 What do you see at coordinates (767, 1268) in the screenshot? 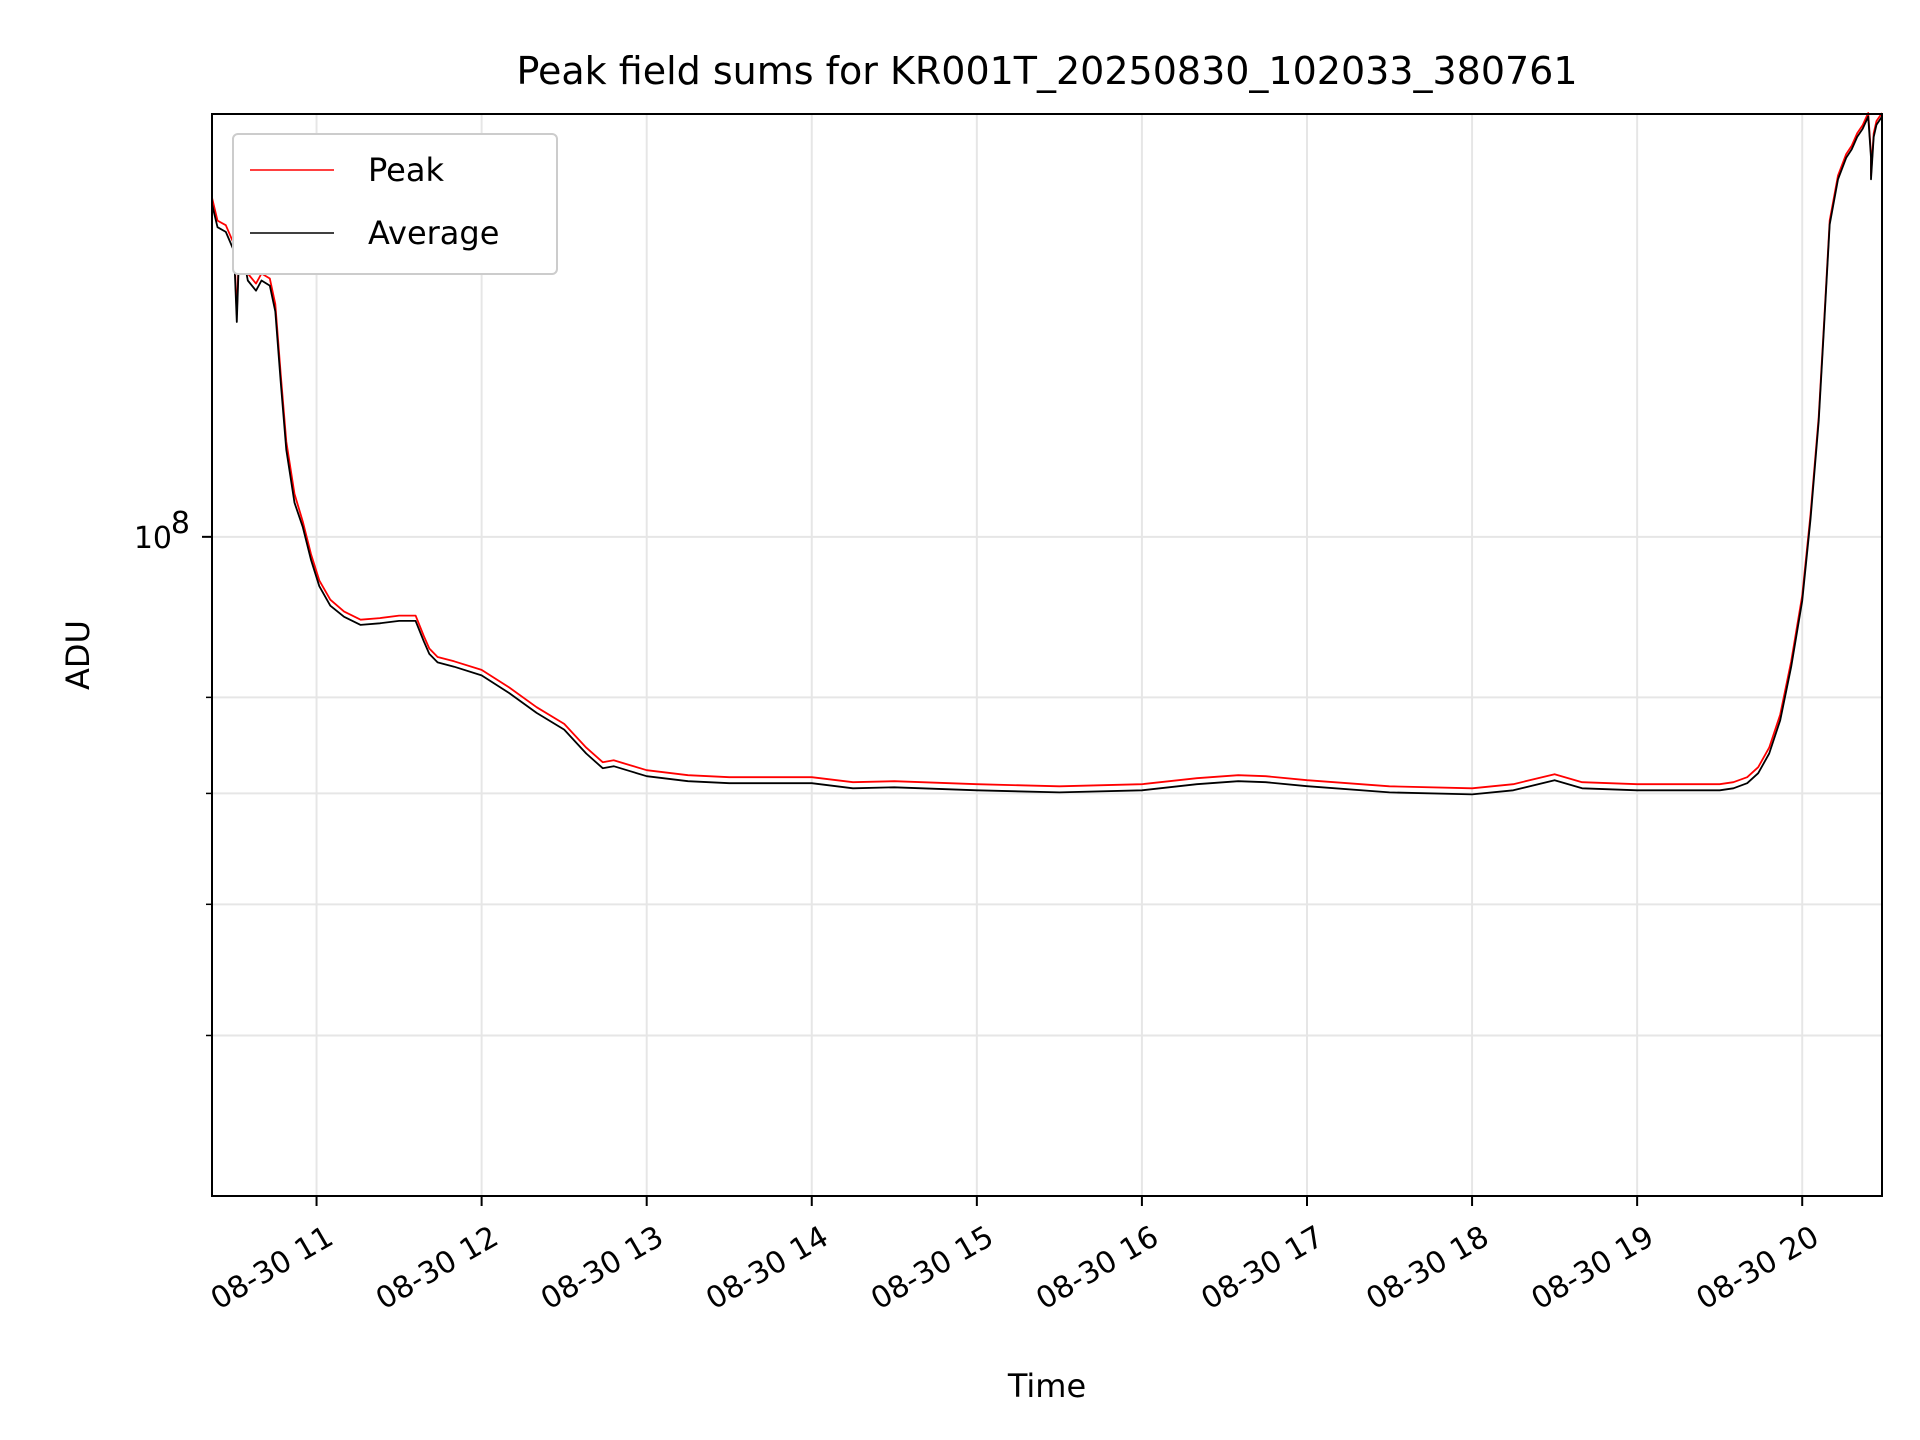
I see `x-tick-label: 08-30 14` at bounding box center [767, 1268].